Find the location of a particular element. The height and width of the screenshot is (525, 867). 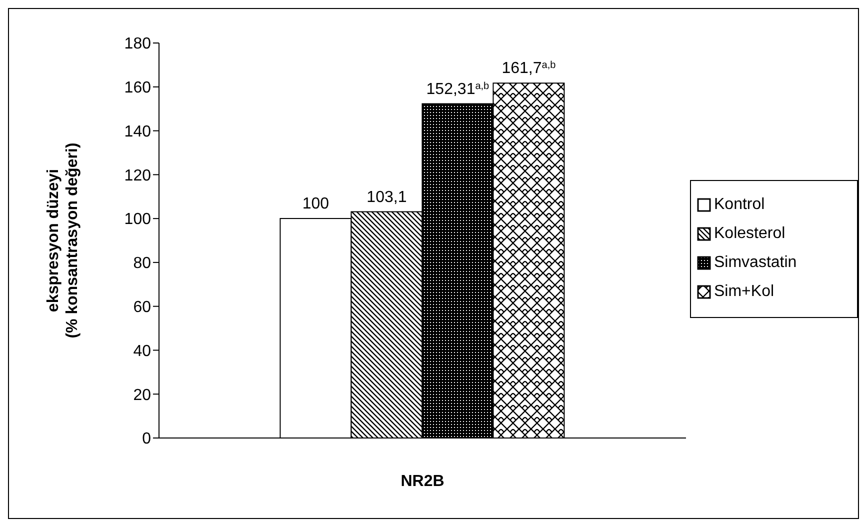

y-axis-title: ekspresyon düzeyi (% konsantrasyon değeri) is located at coordinates (63, 240).